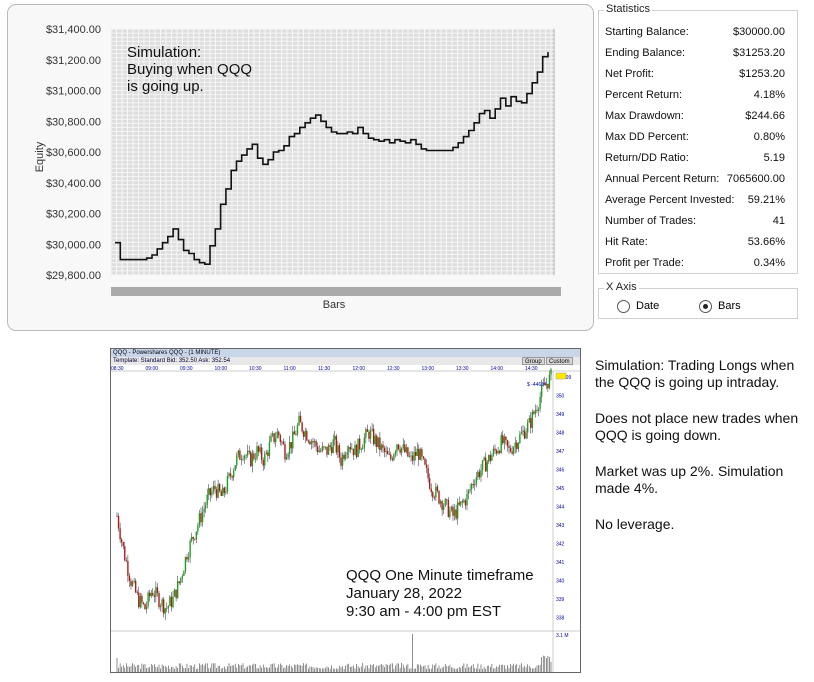  I want to click on time-label: 11:30, so click(324, 369).